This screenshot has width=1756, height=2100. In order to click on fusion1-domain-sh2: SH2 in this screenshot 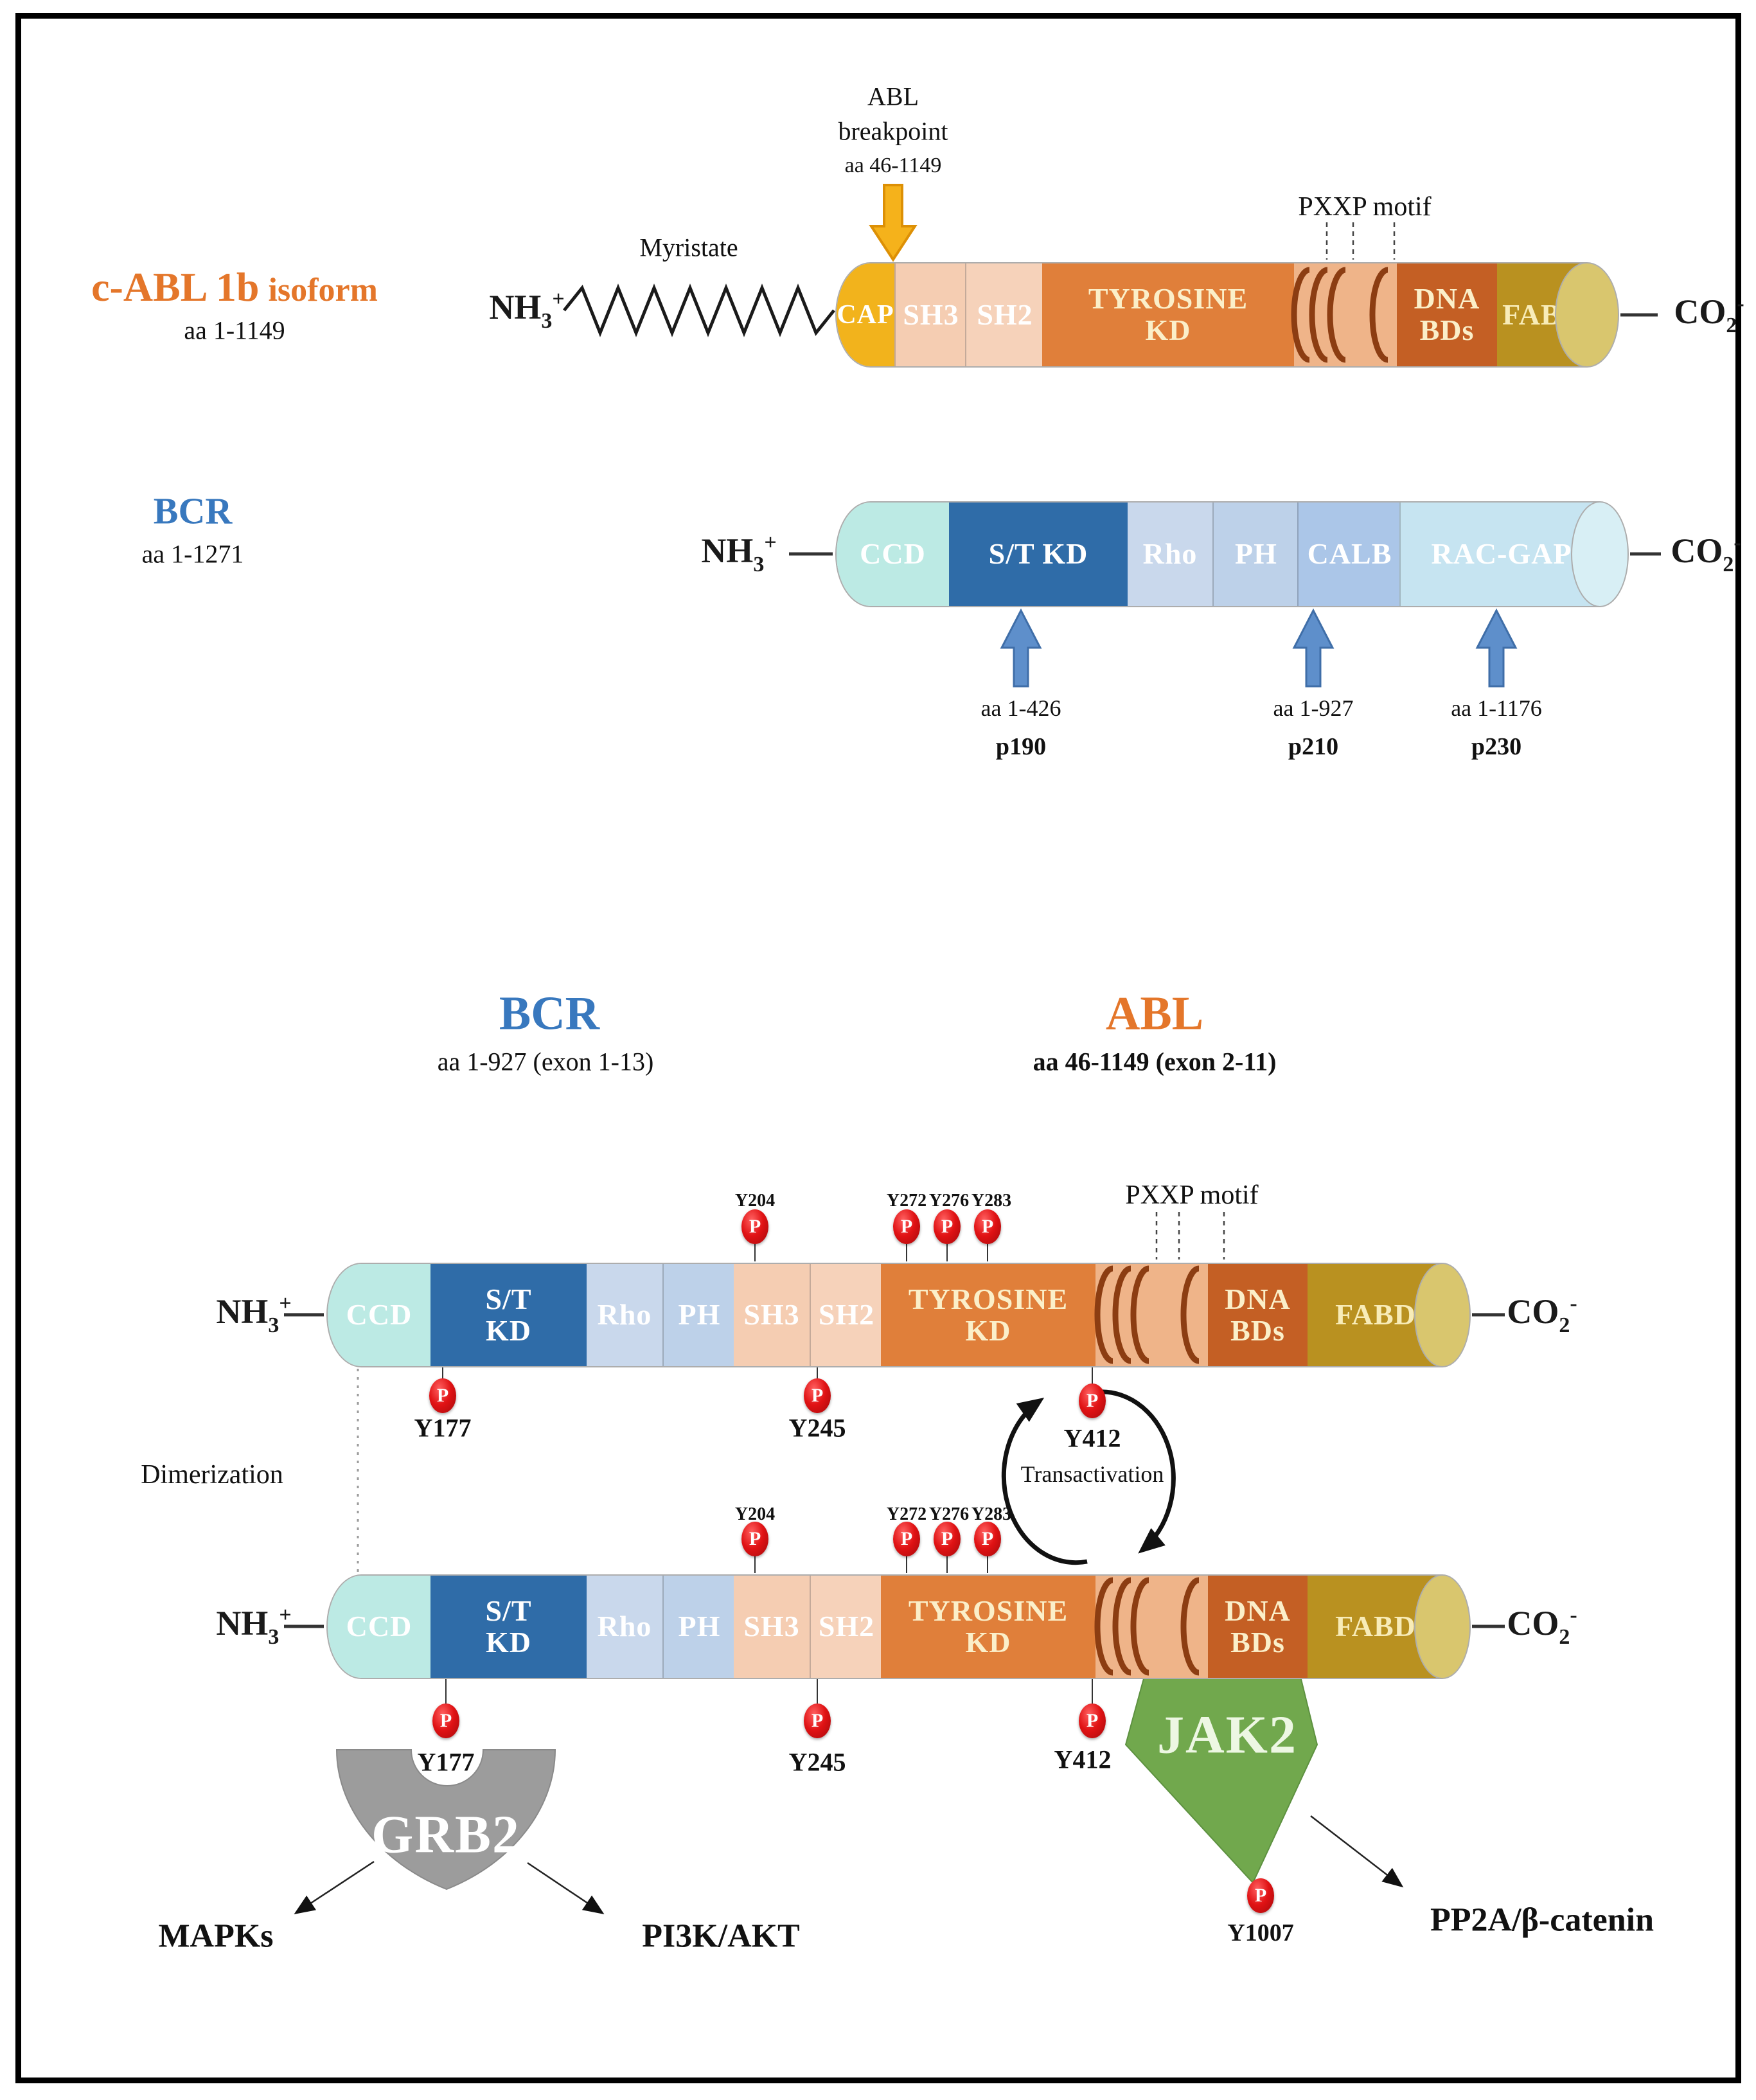, I will do `click(846, 1315)`.